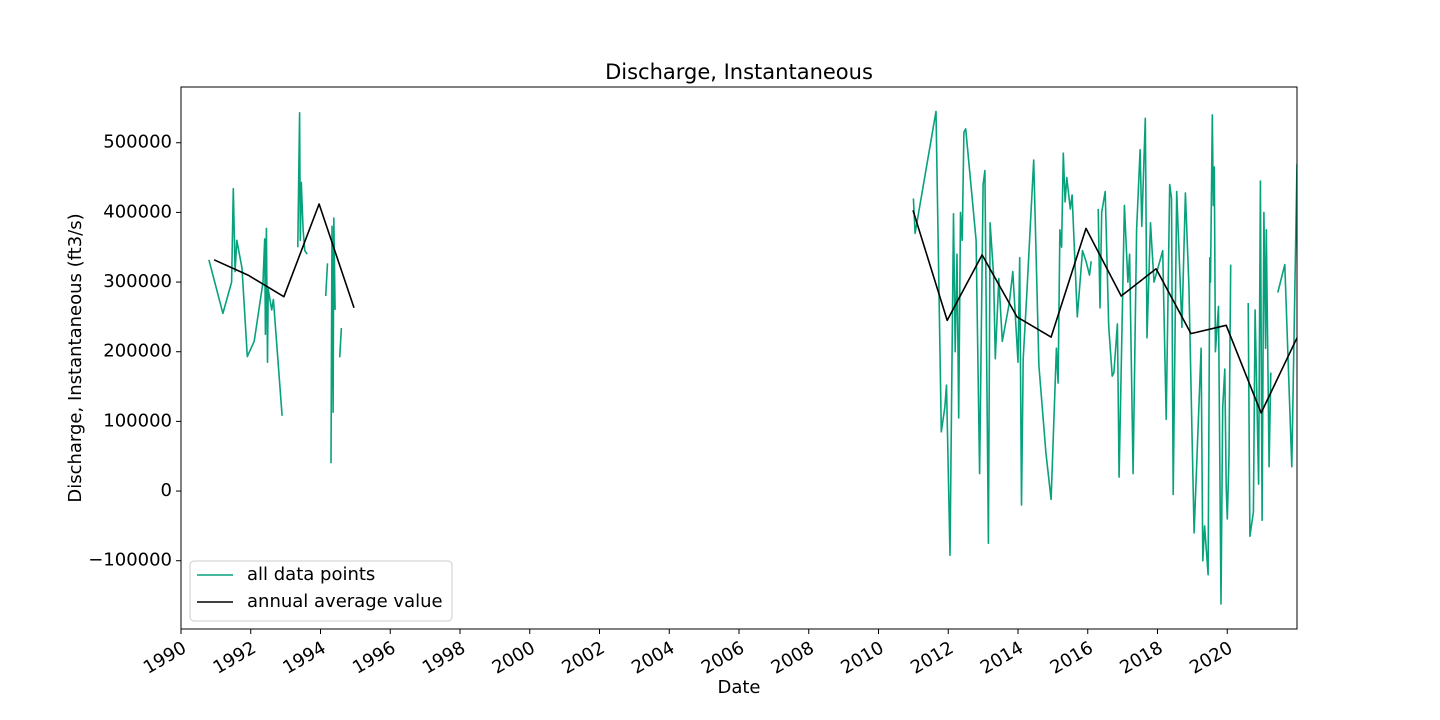  What do you see at coordinates (514, 657) in the screenshot?
I see `x-tick-label: 2000` at bounding box center [514, 657].